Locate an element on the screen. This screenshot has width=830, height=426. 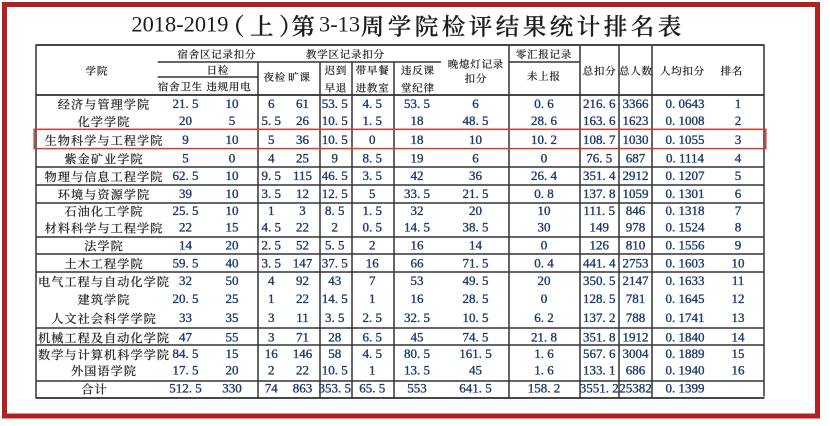
svg-text: 0. 1645 is located at coordinates (685, 298).